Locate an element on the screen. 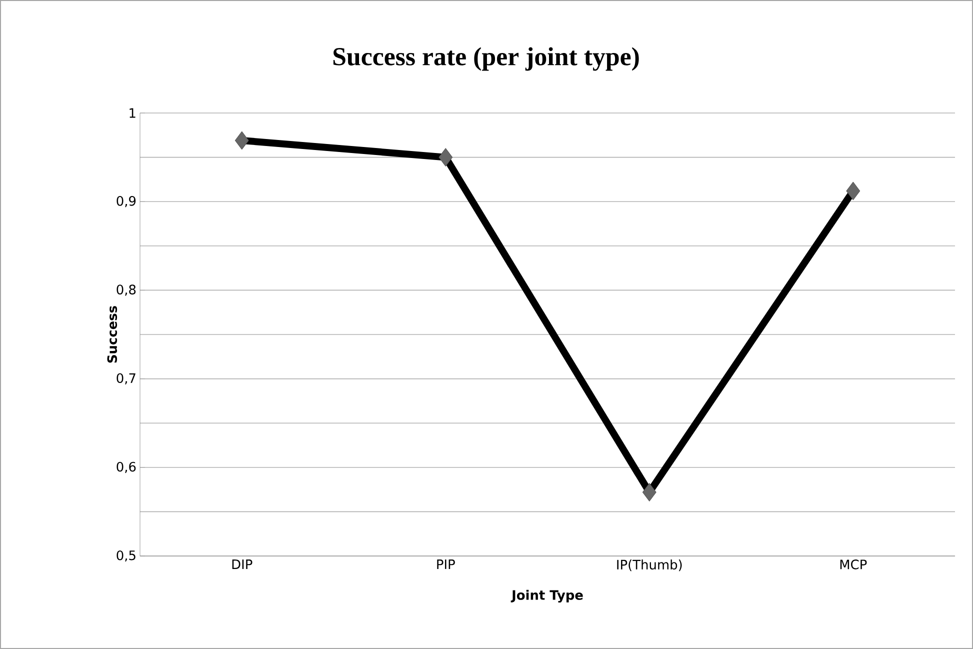 This screenshot has width=973, height=649. x-tick-label: IP(Thumb) is located at coordinates (649, 566).